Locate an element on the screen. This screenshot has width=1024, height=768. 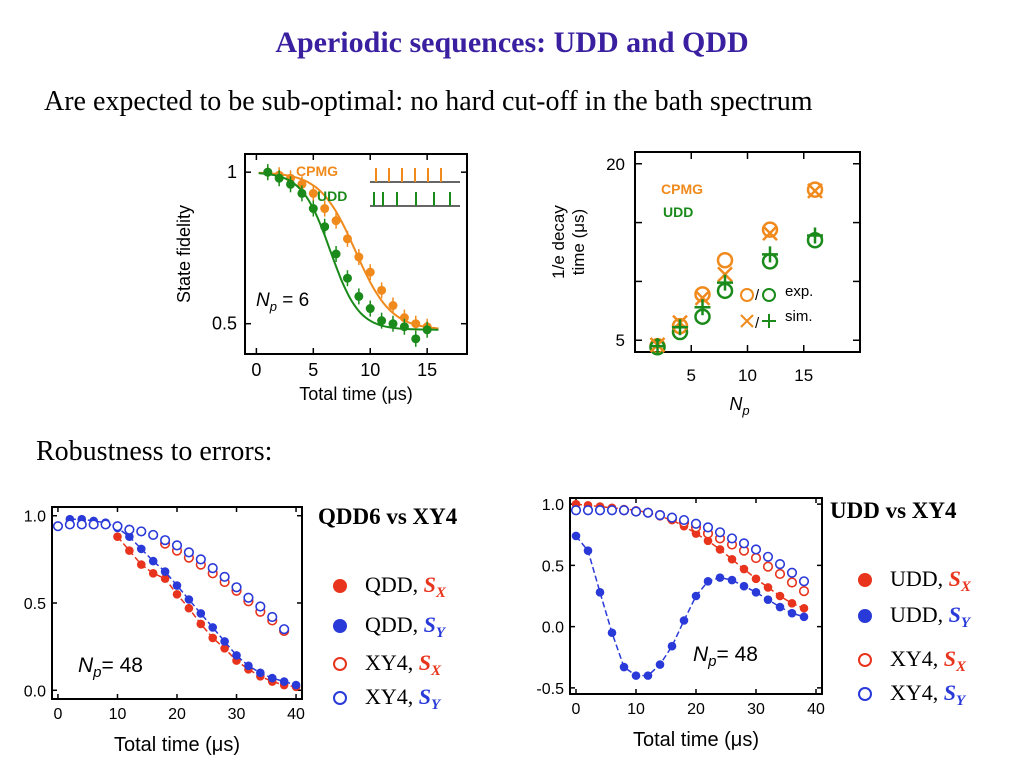
x-tick-label: 40 is located at coordinates (296, 714).